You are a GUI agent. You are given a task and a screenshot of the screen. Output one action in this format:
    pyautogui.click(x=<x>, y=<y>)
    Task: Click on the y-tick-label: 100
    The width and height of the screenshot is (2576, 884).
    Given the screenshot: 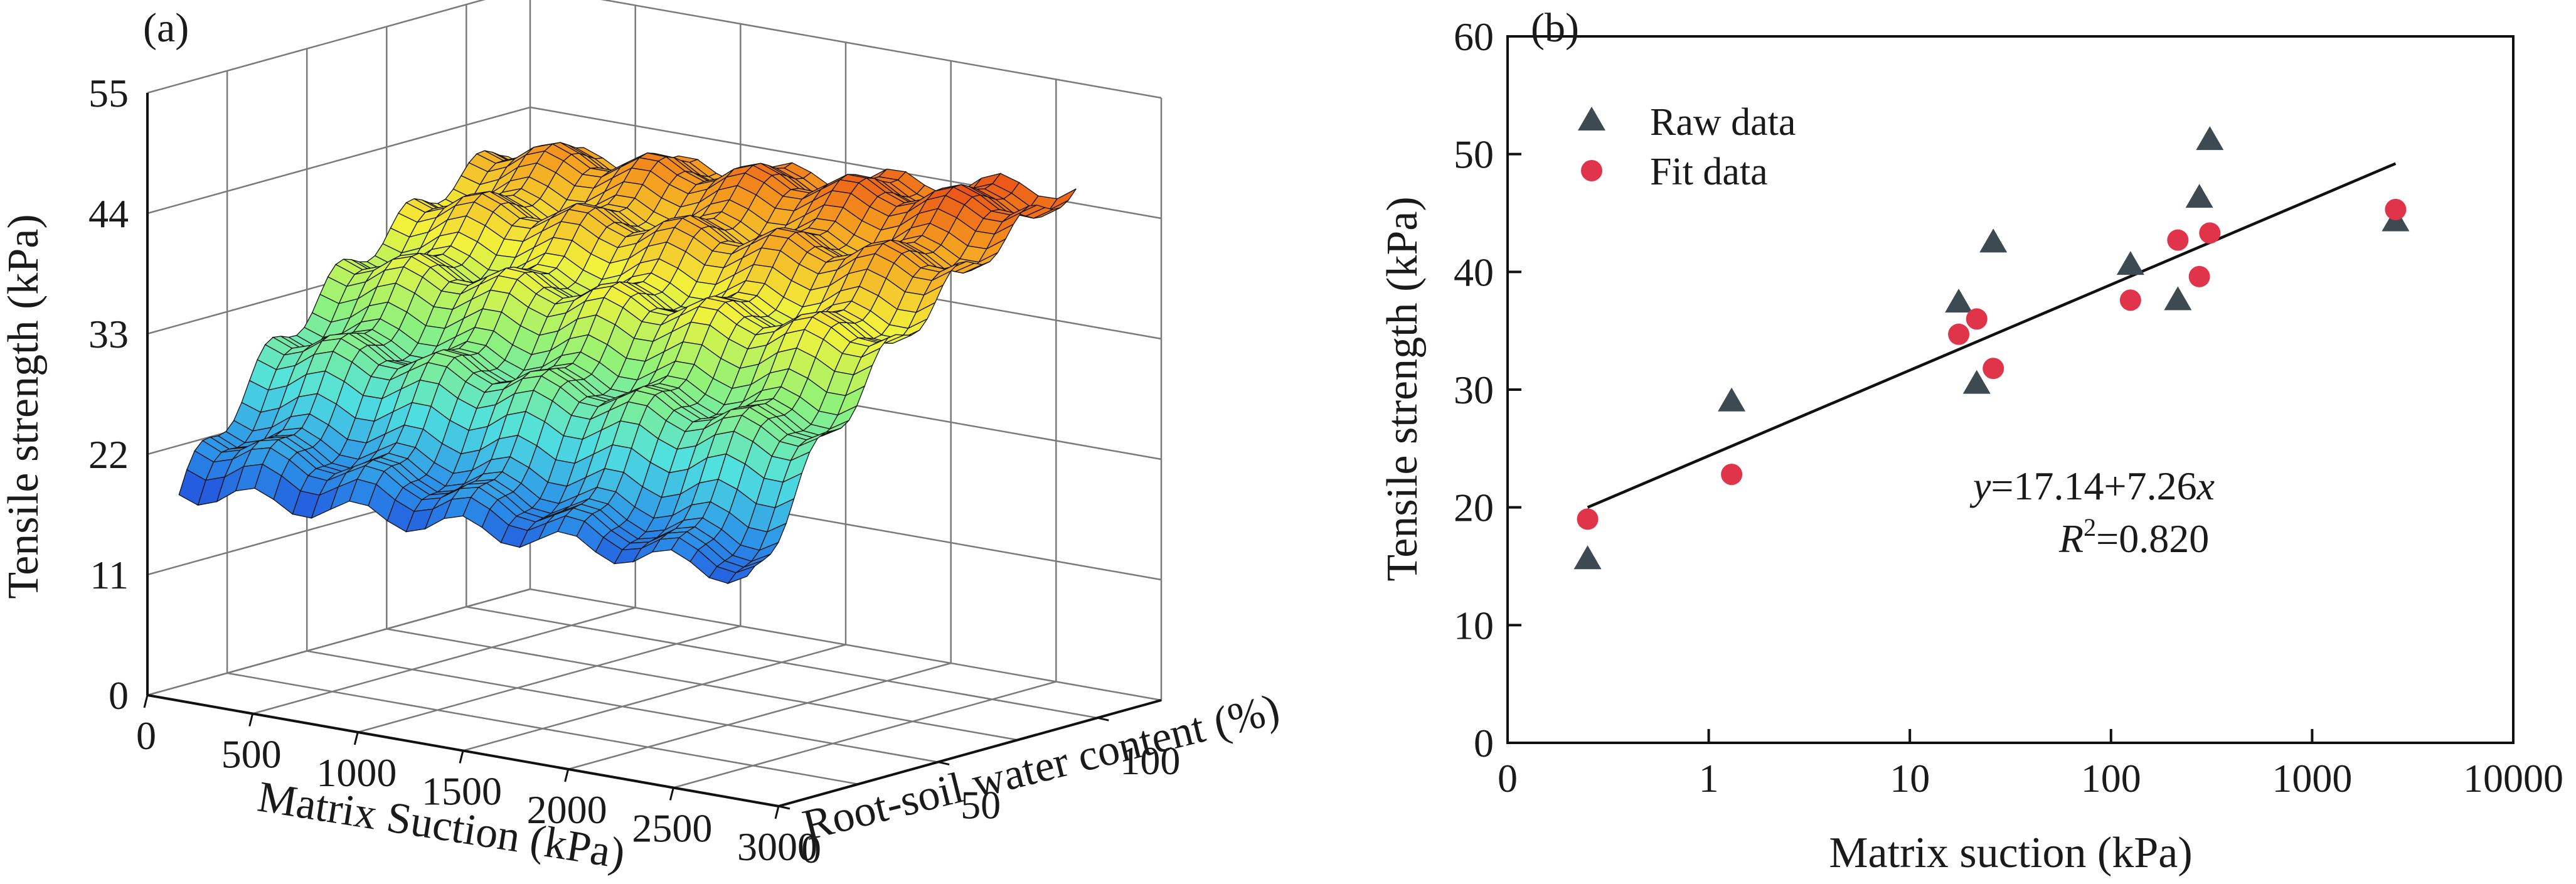 What is the action you would take?
    pyautogui.click(x=1150, y=760)
    